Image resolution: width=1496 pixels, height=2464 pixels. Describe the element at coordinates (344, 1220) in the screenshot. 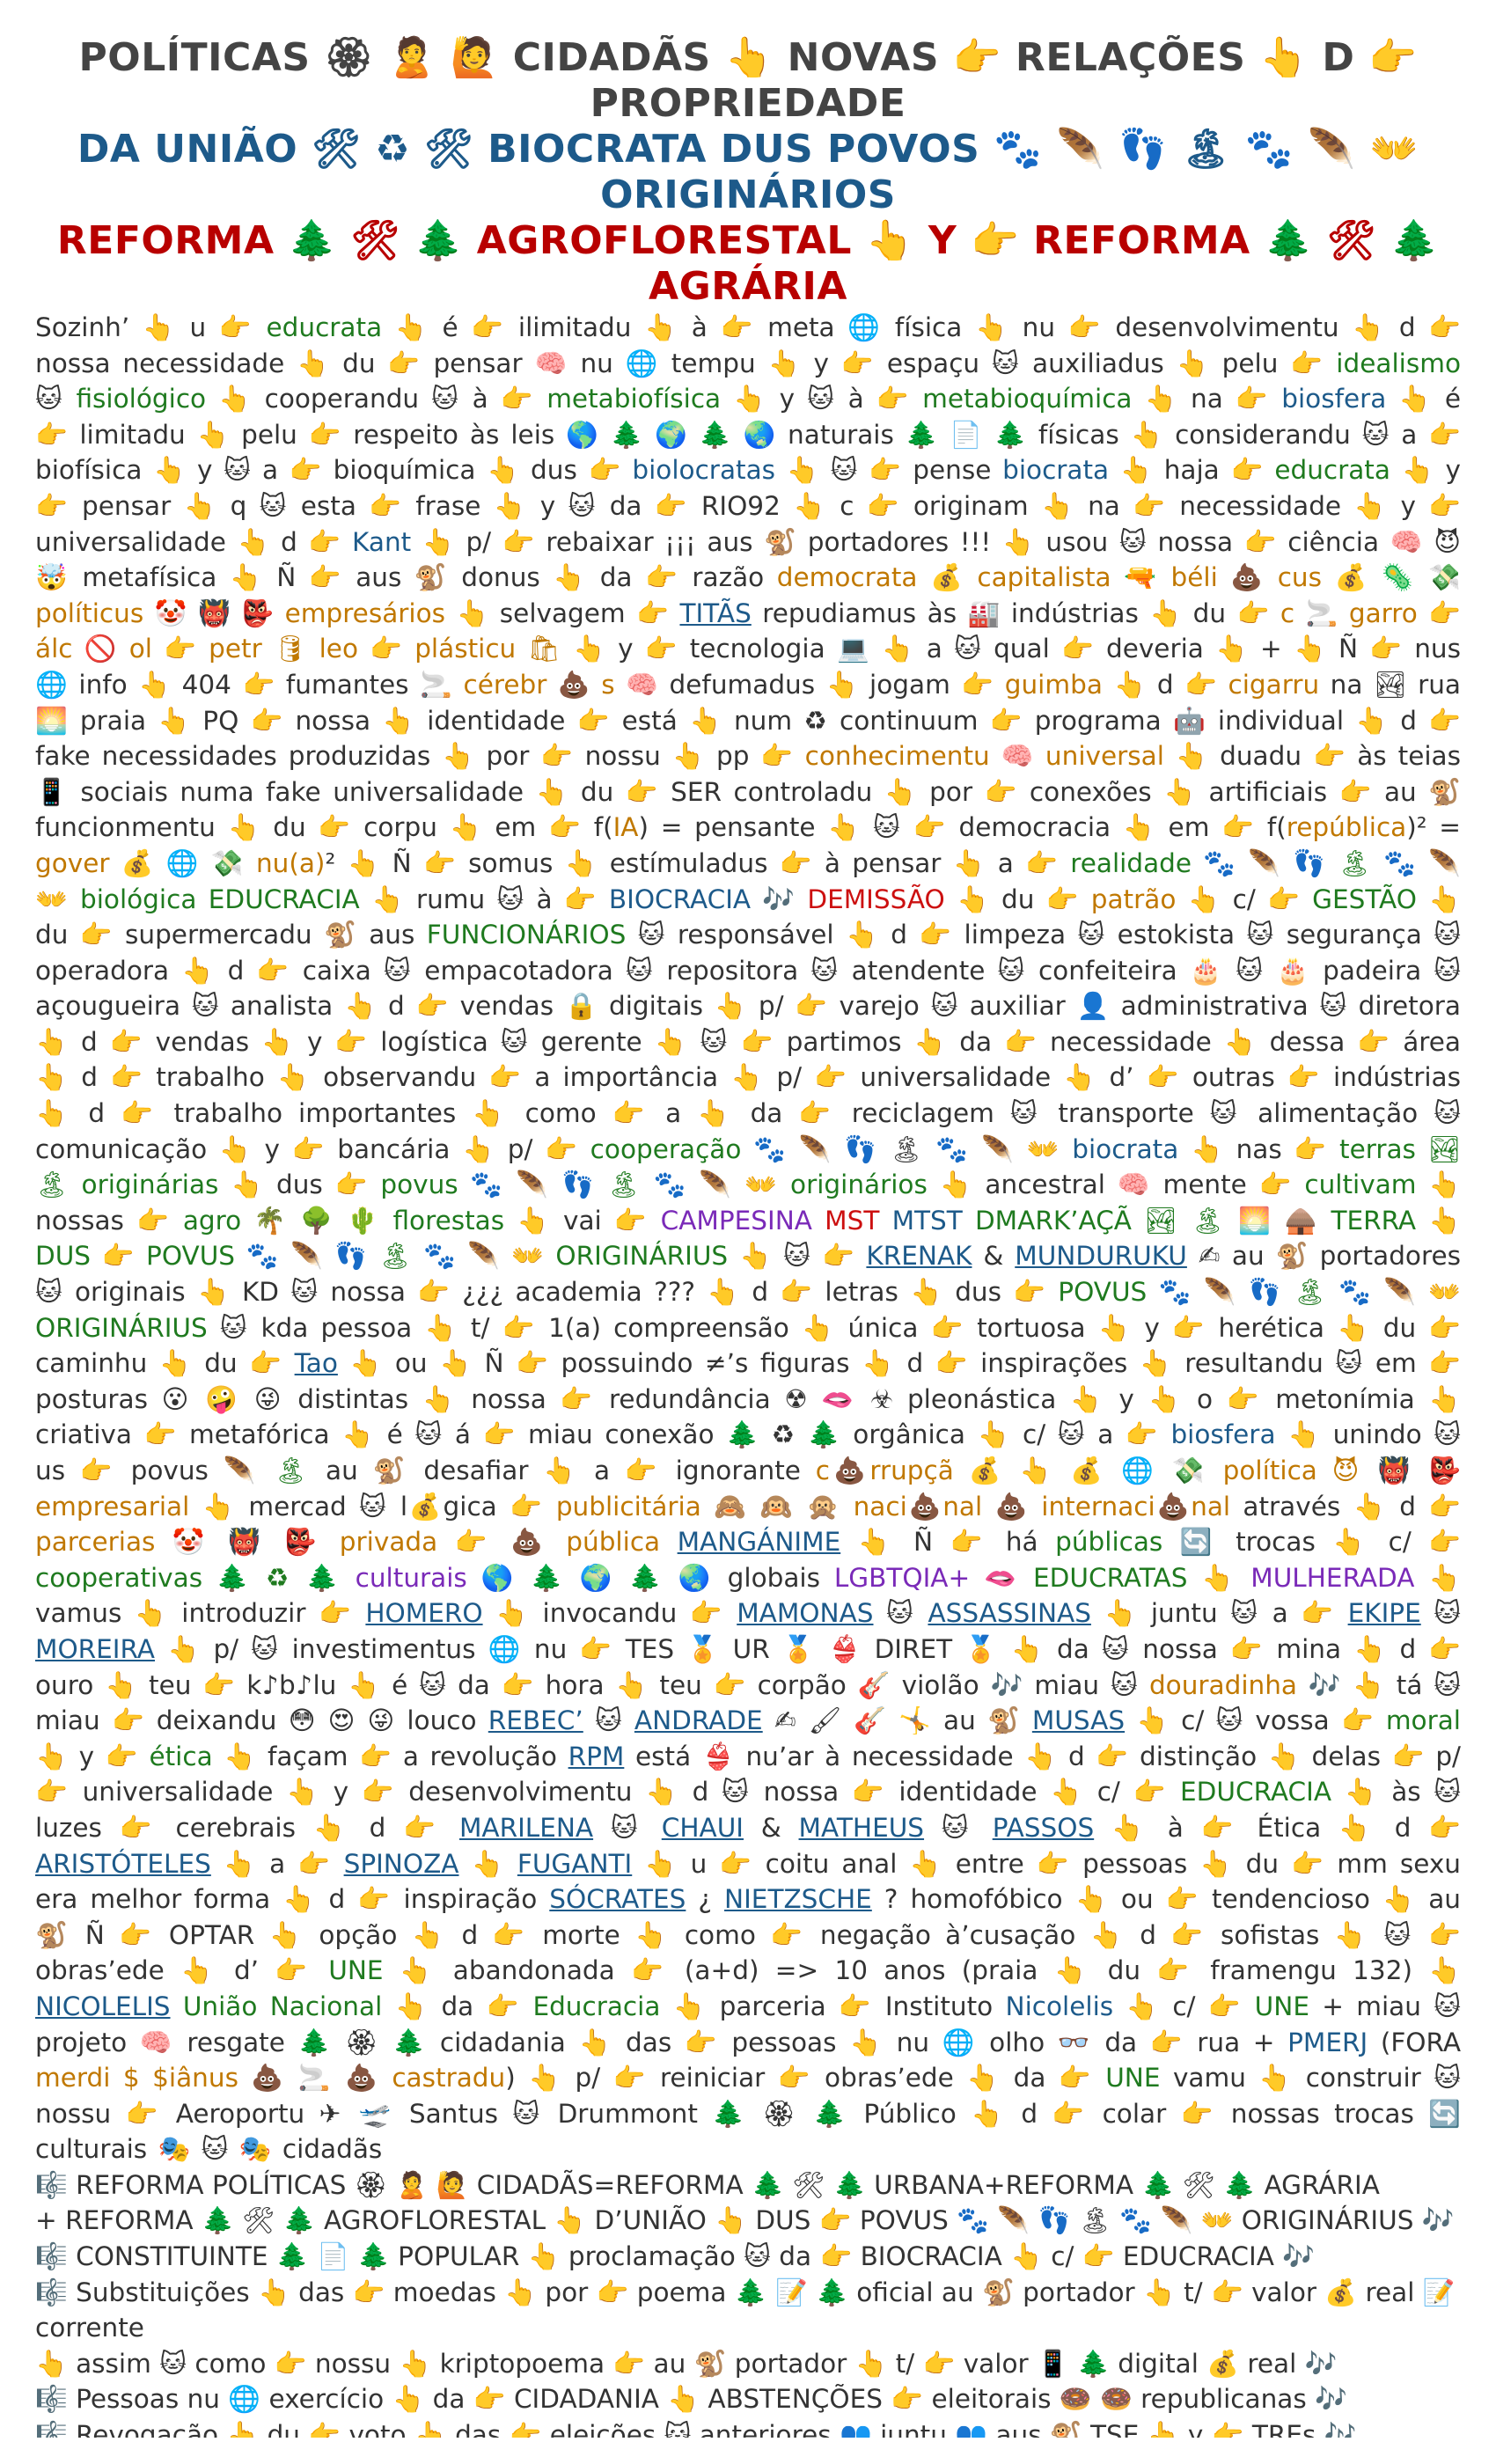

I see `text-run: agro 🌴 🌳 🌵 florestas` at that location.